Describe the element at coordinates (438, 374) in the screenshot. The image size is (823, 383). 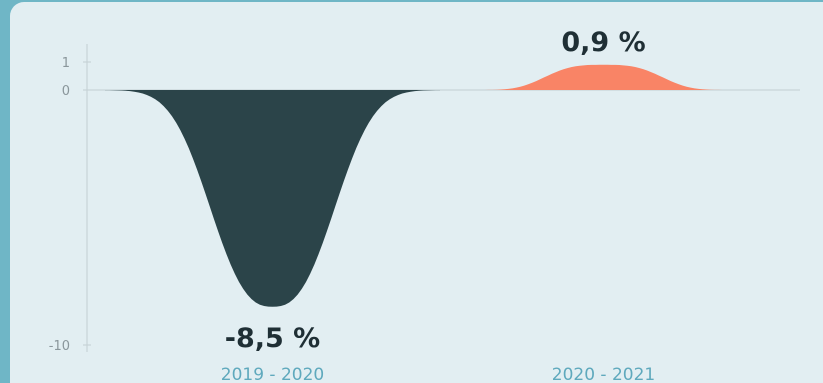
I see `x-axis-labels: 2019 - 2020 2020 - 2021` at that location.